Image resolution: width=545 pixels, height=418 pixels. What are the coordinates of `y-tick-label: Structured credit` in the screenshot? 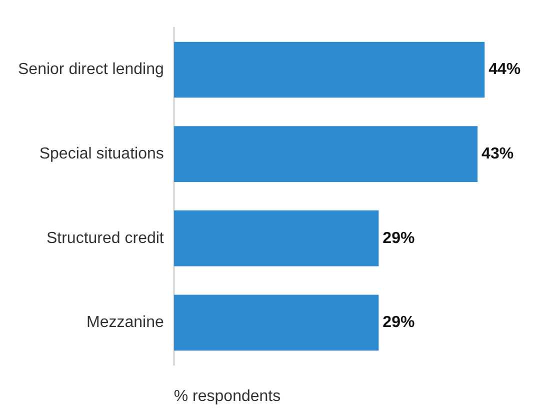 It's located at (105, 238).